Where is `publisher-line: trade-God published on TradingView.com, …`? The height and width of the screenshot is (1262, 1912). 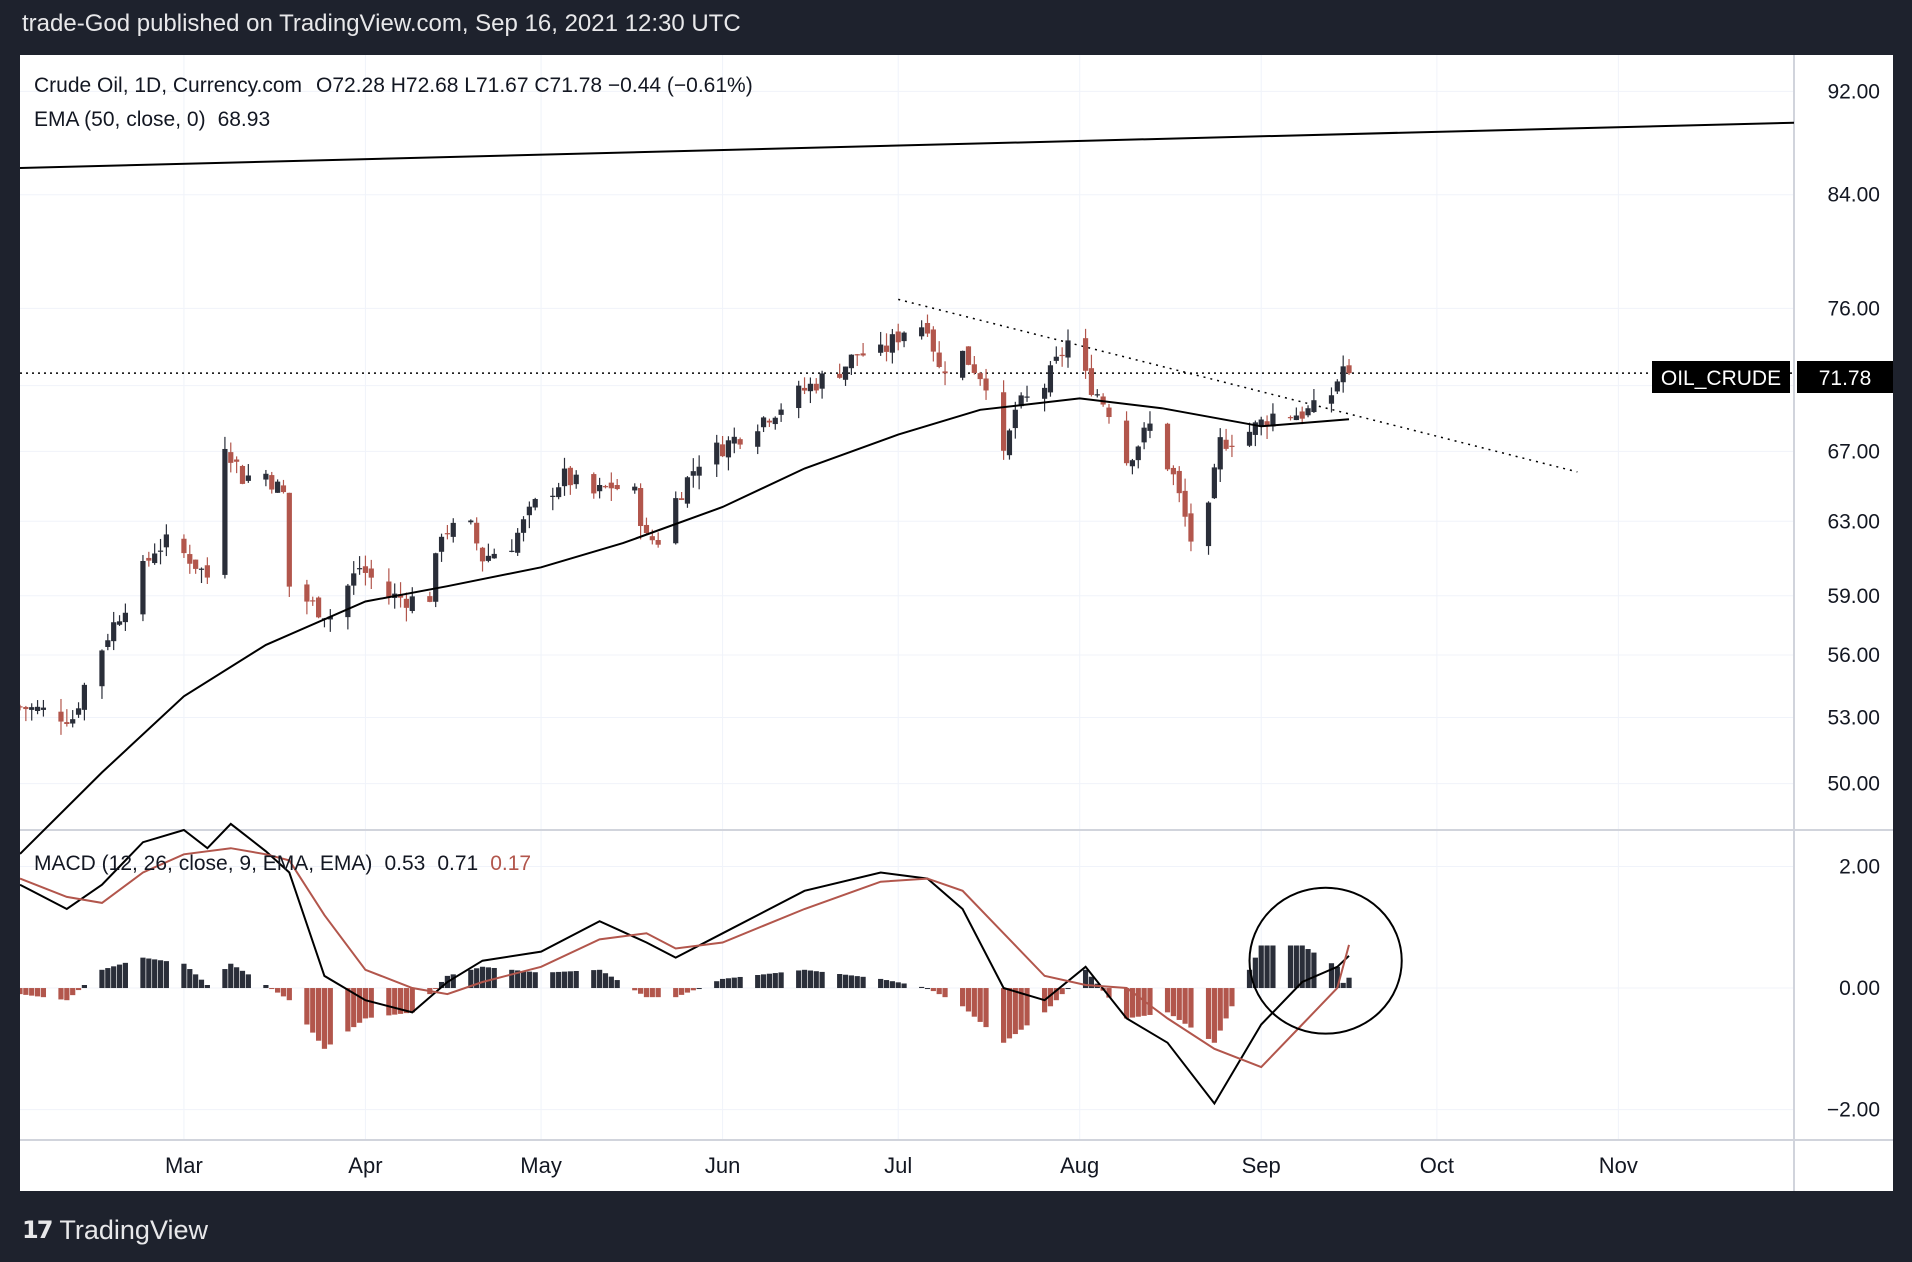 publisher-line: trade-God published on TradingView.com, … is located at coordinates (381, 23).